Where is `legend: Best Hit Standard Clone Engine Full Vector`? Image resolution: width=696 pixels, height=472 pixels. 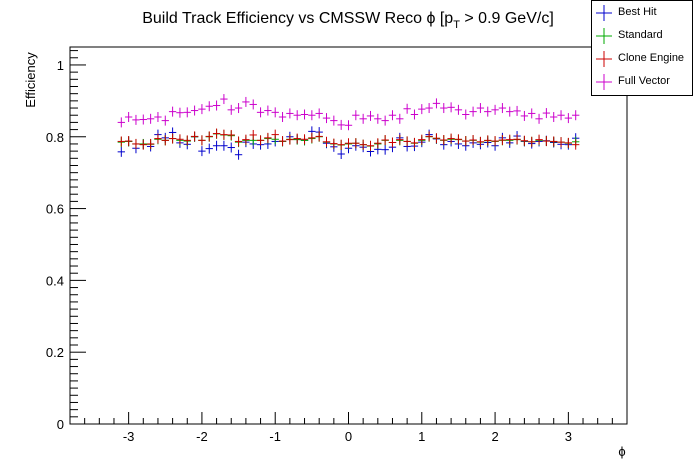
legend: Best Hit Standard Clone Engine Full Vector is located at coordinates (642, 48).